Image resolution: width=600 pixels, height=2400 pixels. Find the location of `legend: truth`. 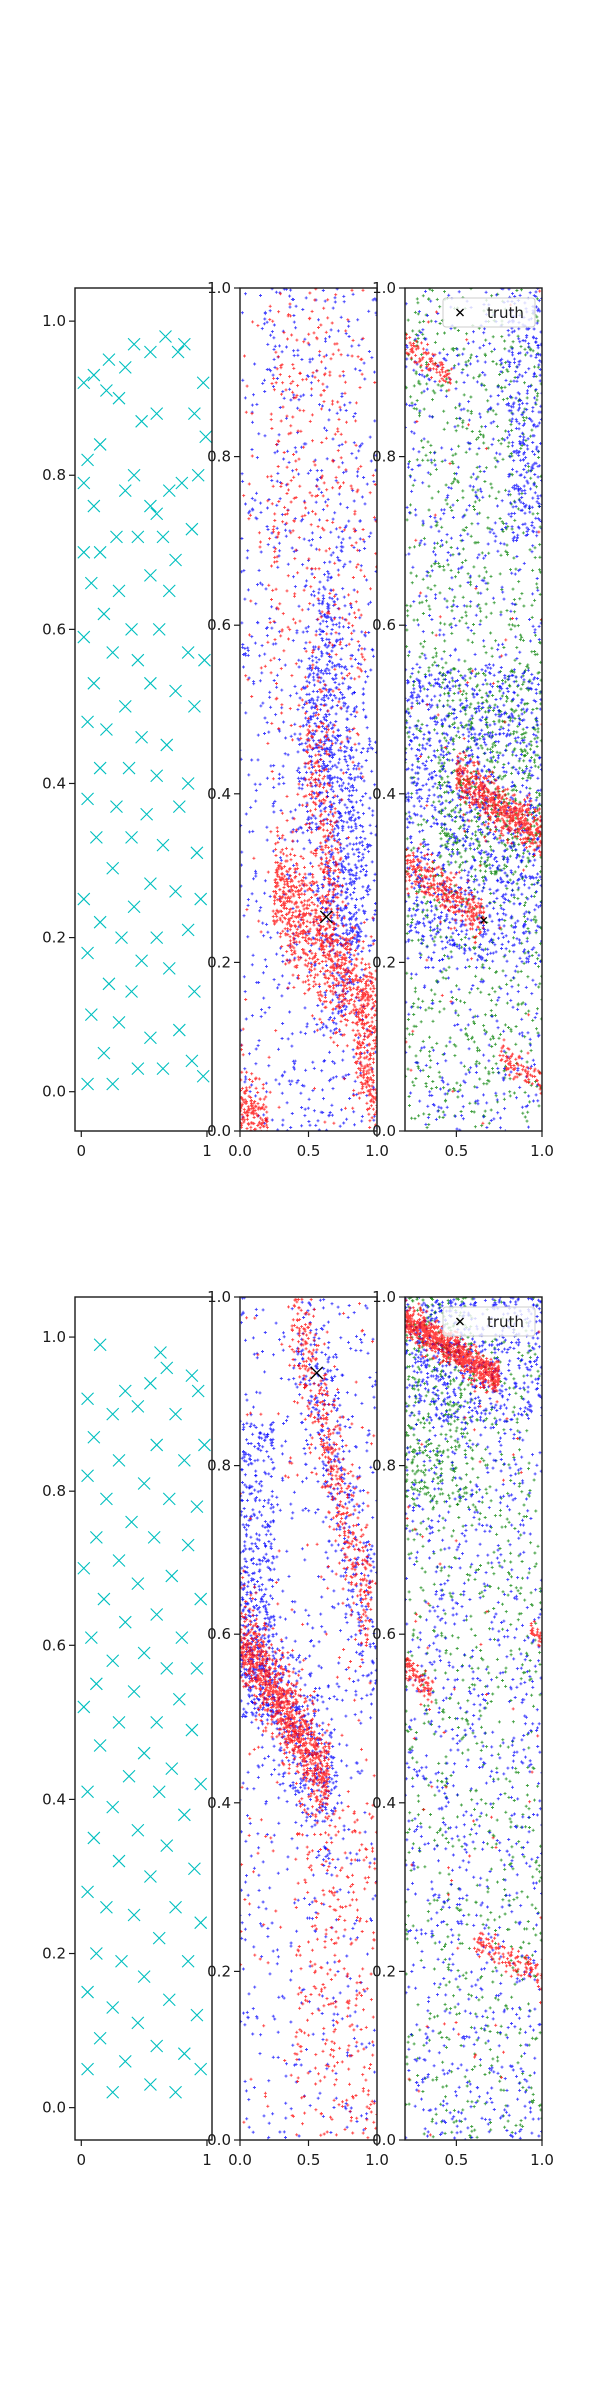

legend: truth is located at coordinates (489, 1321).